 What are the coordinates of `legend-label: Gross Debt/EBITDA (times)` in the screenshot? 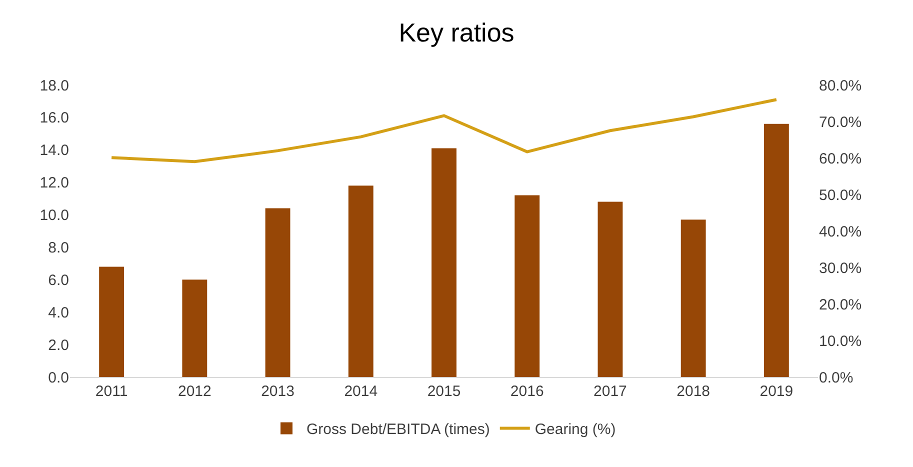 It's located at (398, 429).